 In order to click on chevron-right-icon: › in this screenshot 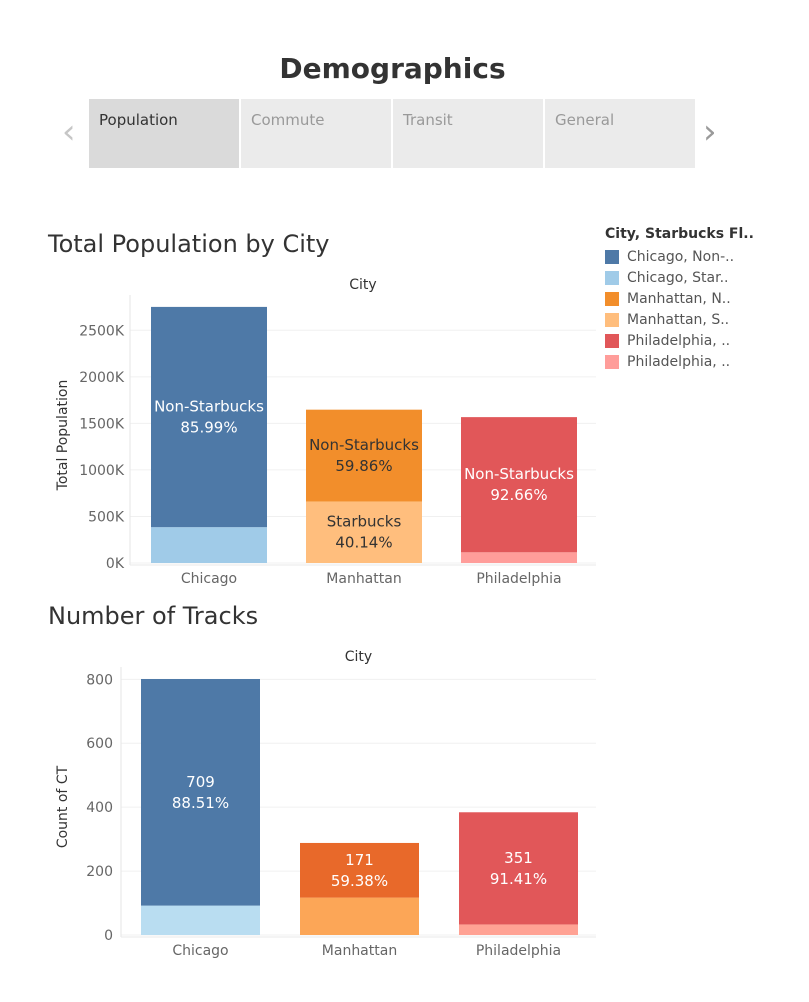, I will do `click(710, 132)`.